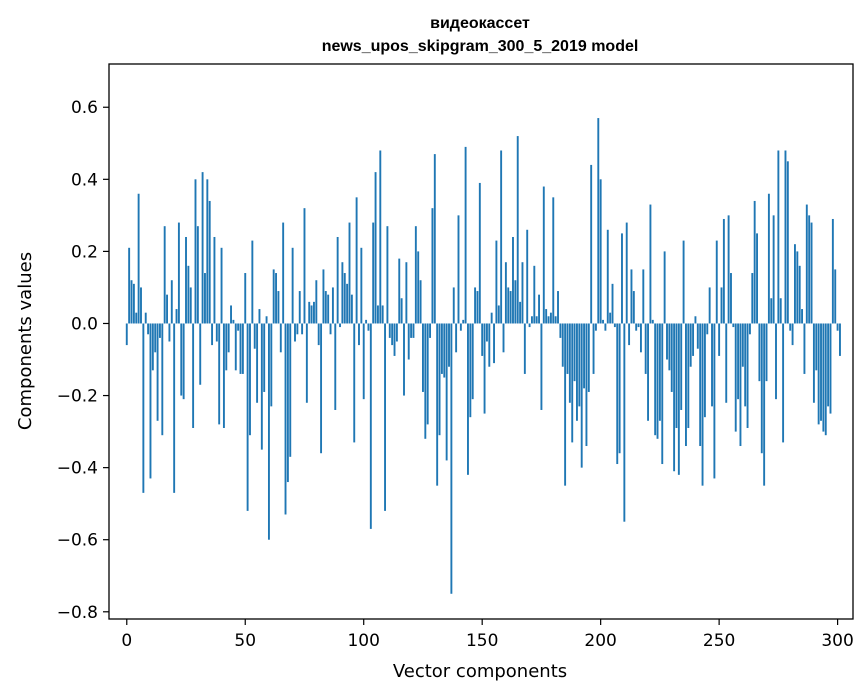  Describe the element at coordinates (84, 324) in the screenshot. I see `y-tick-label: 0.0` at that location.